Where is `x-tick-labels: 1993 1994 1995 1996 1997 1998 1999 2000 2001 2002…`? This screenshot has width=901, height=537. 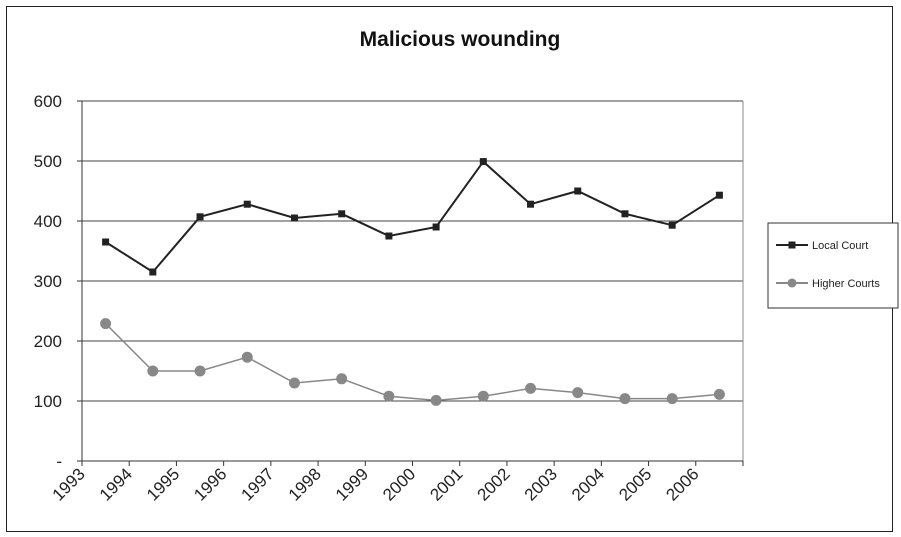 x-tick-labels: 1993 1994 1995 1996 1997 1998 1999 2000 2001 2002… is located at coordinates (376, 484).